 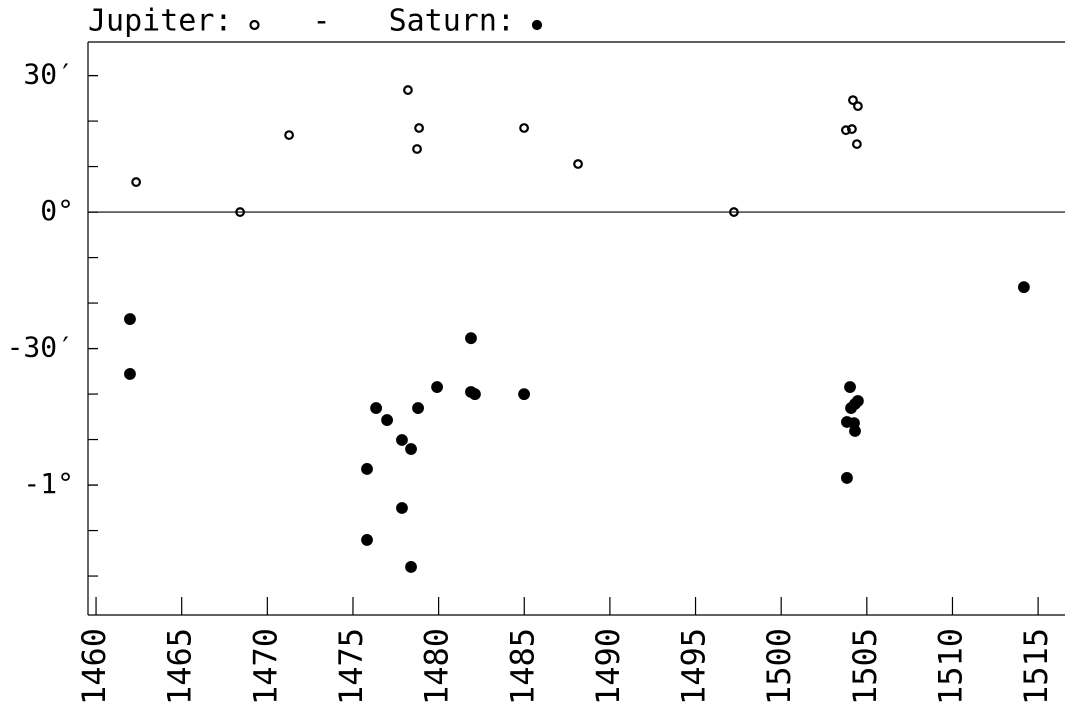 What do you see at coordinates (180, 666) in the screenshot?
I see `x-tick-label: 1465` at bounding box center [180, 666].